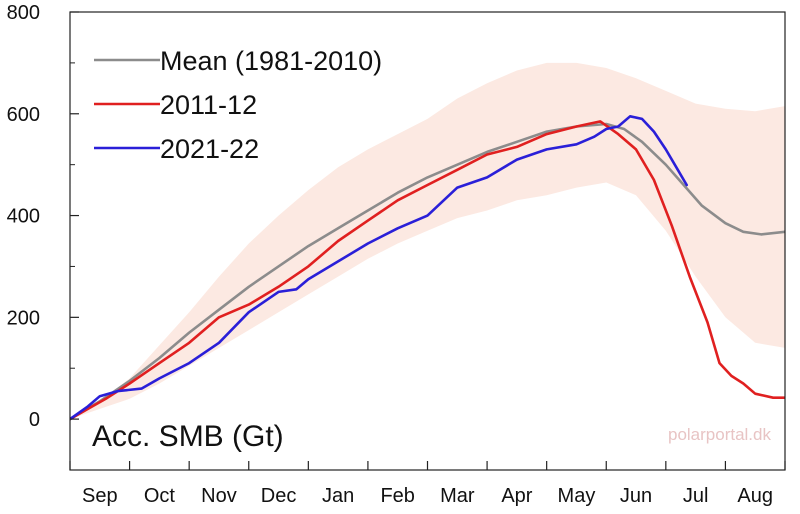  I want to click on x-tick-label-nov: Nov, so click(219, 496).